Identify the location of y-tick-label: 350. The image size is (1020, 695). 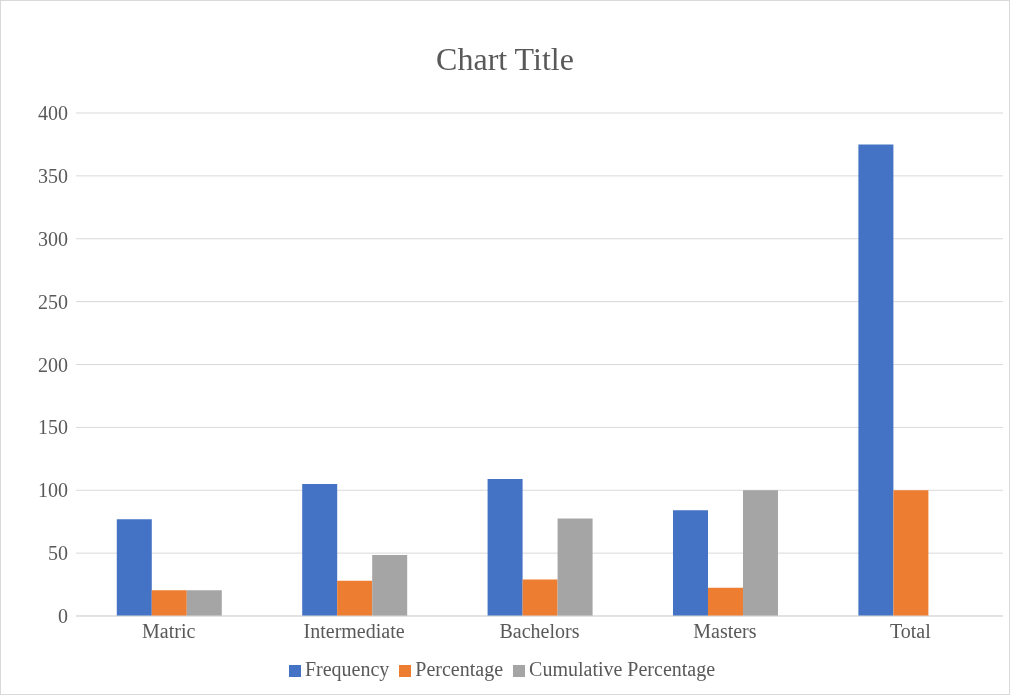
(53, 175).